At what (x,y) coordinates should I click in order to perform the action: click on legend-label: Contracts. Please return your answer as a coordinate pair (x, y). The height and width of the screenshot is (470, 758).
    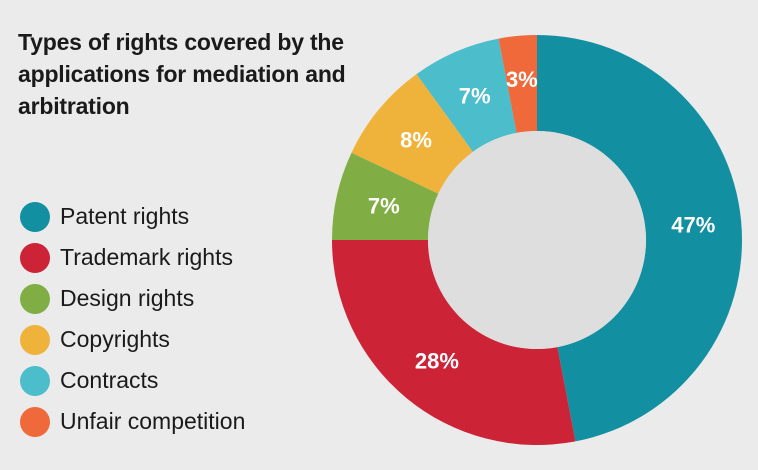
    Looking at the image, I should click on (109, 380).